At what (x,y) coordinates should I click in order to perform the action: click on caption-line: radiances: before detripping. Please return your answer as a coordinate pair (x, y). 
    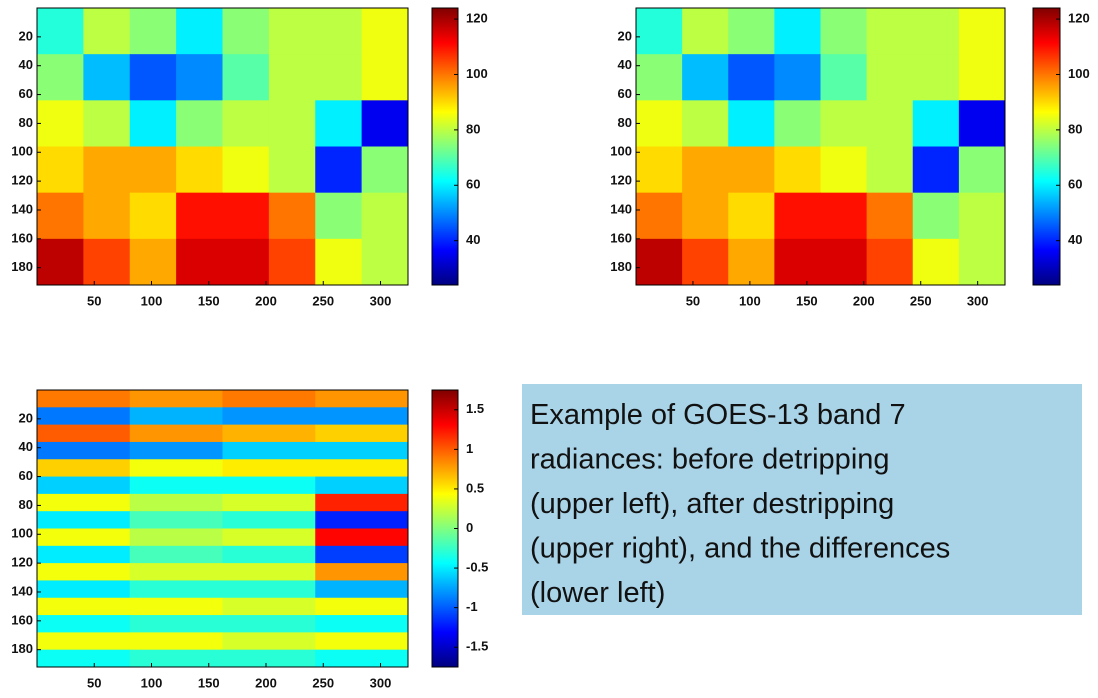
    Looking at the image, I should click on (710, 460).